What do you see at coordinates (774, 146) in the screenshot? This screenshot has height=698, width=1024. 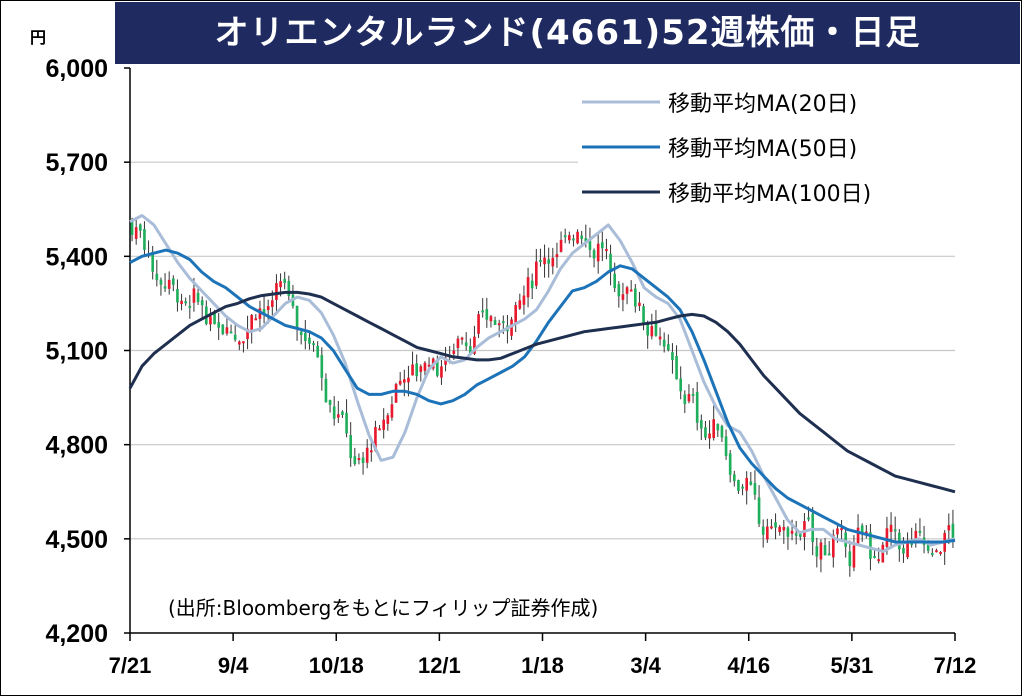 I see `legend: 移動平均MA(20日) 移動平均MA(50日) 移動平均MA(100日)` at bounding box center [774, 146].